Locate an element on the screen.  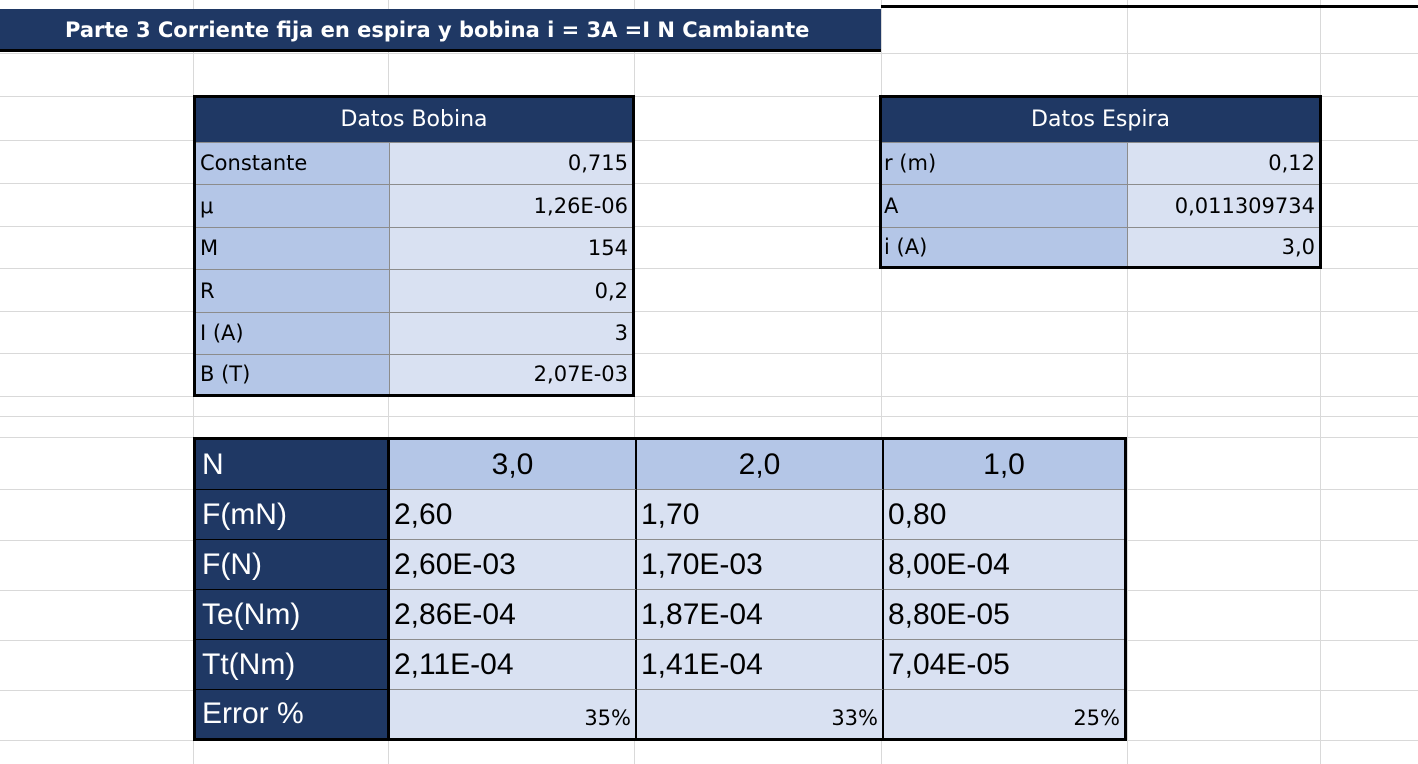
data-cell: 8,00E-04 is located at coordinates (1004, 565).